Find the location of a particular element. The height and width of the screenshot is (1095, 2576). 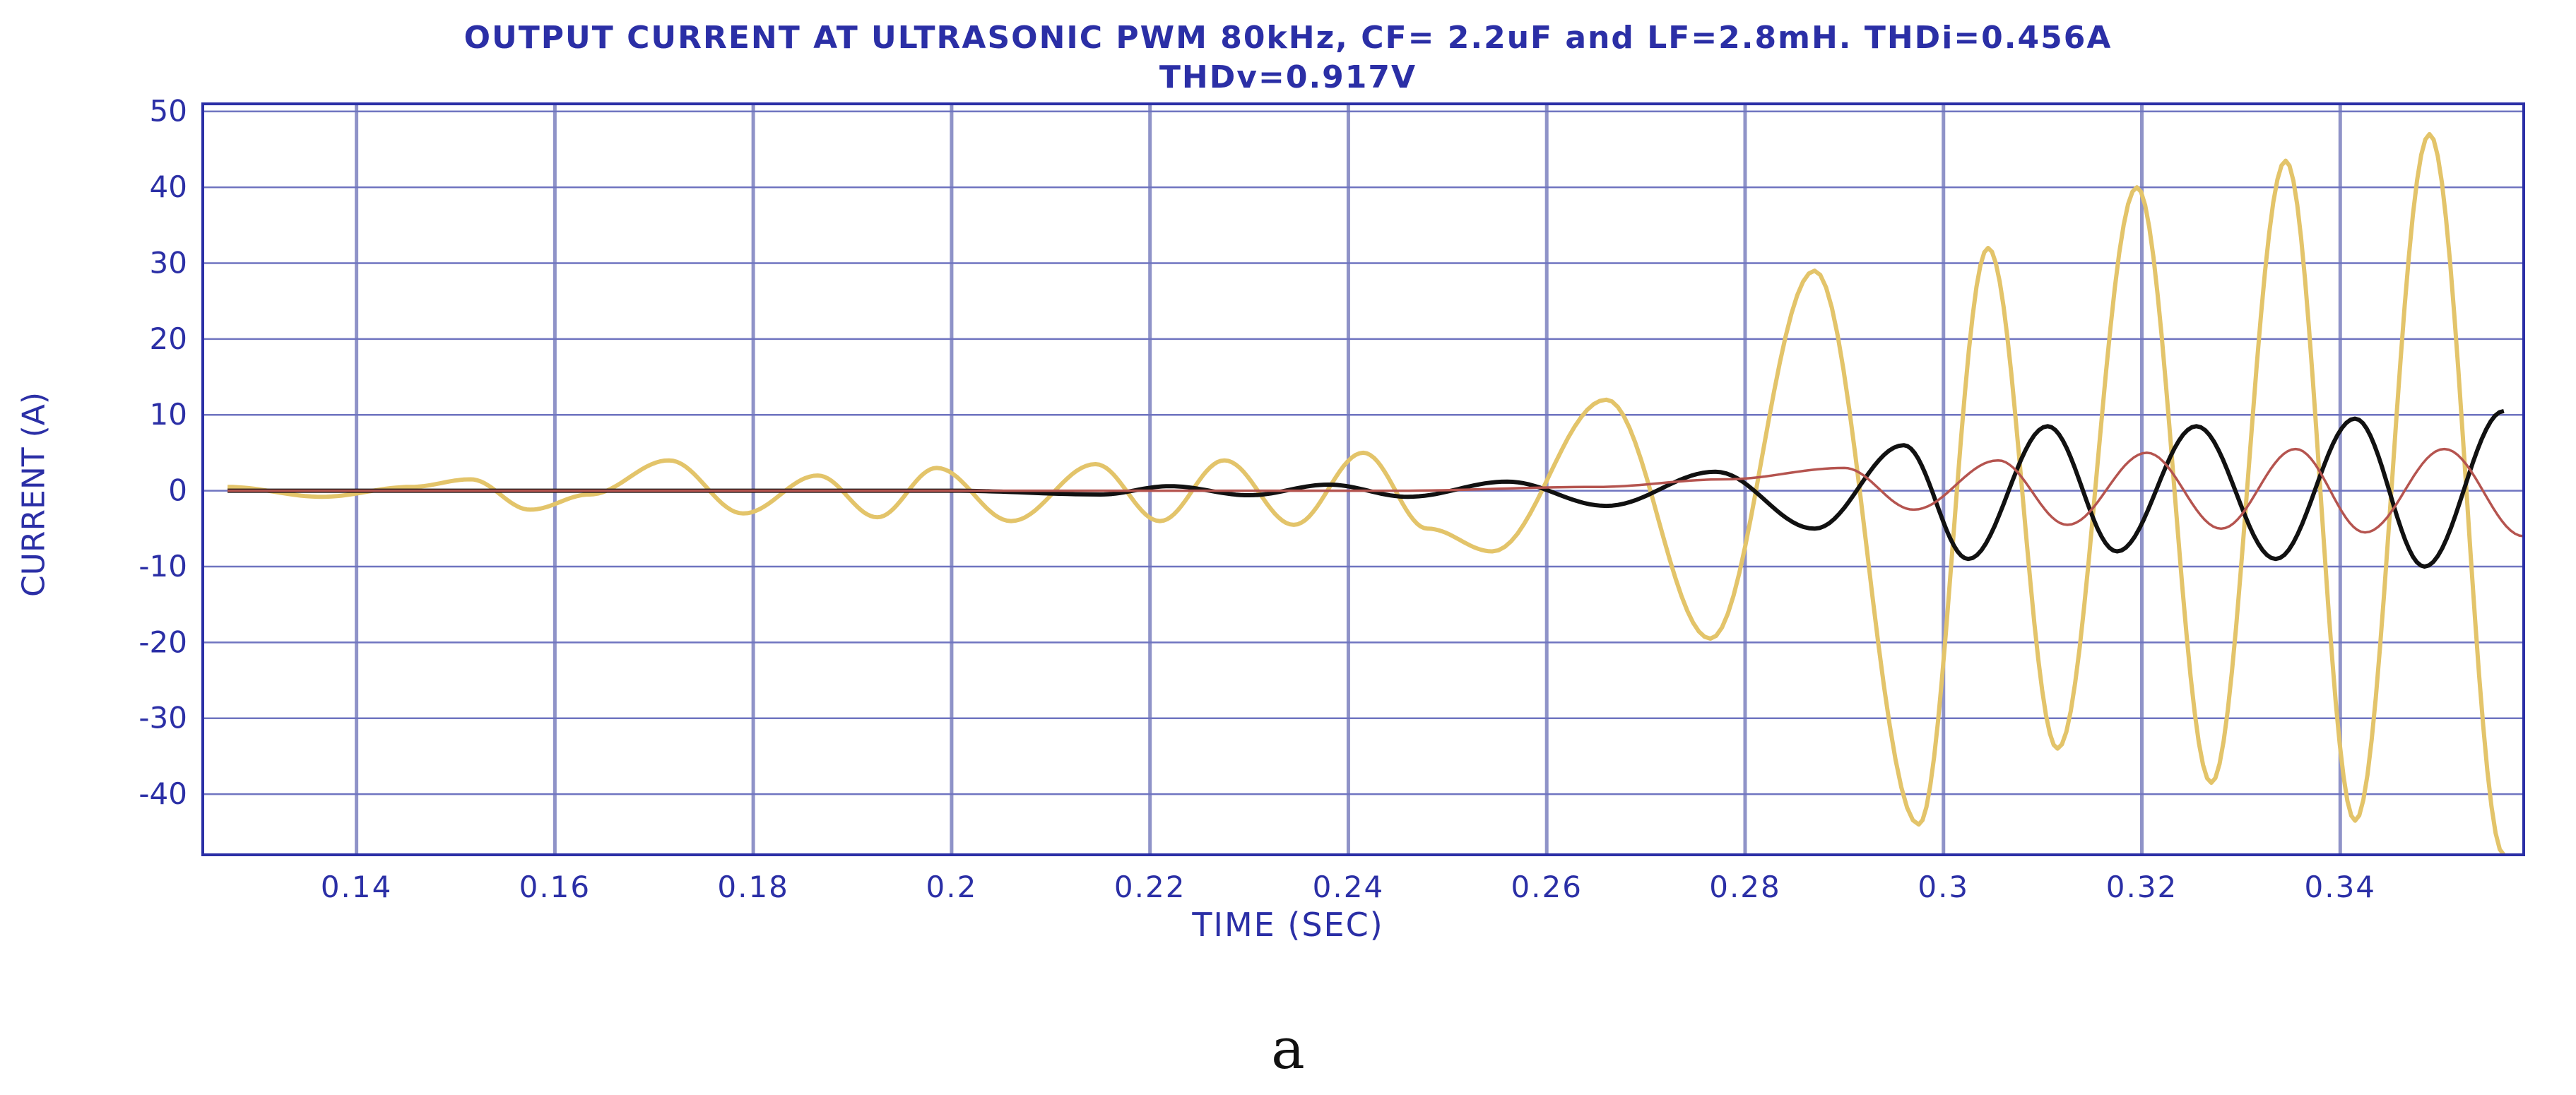

y-tick-label: 10 is located at coordinates (168, 414).